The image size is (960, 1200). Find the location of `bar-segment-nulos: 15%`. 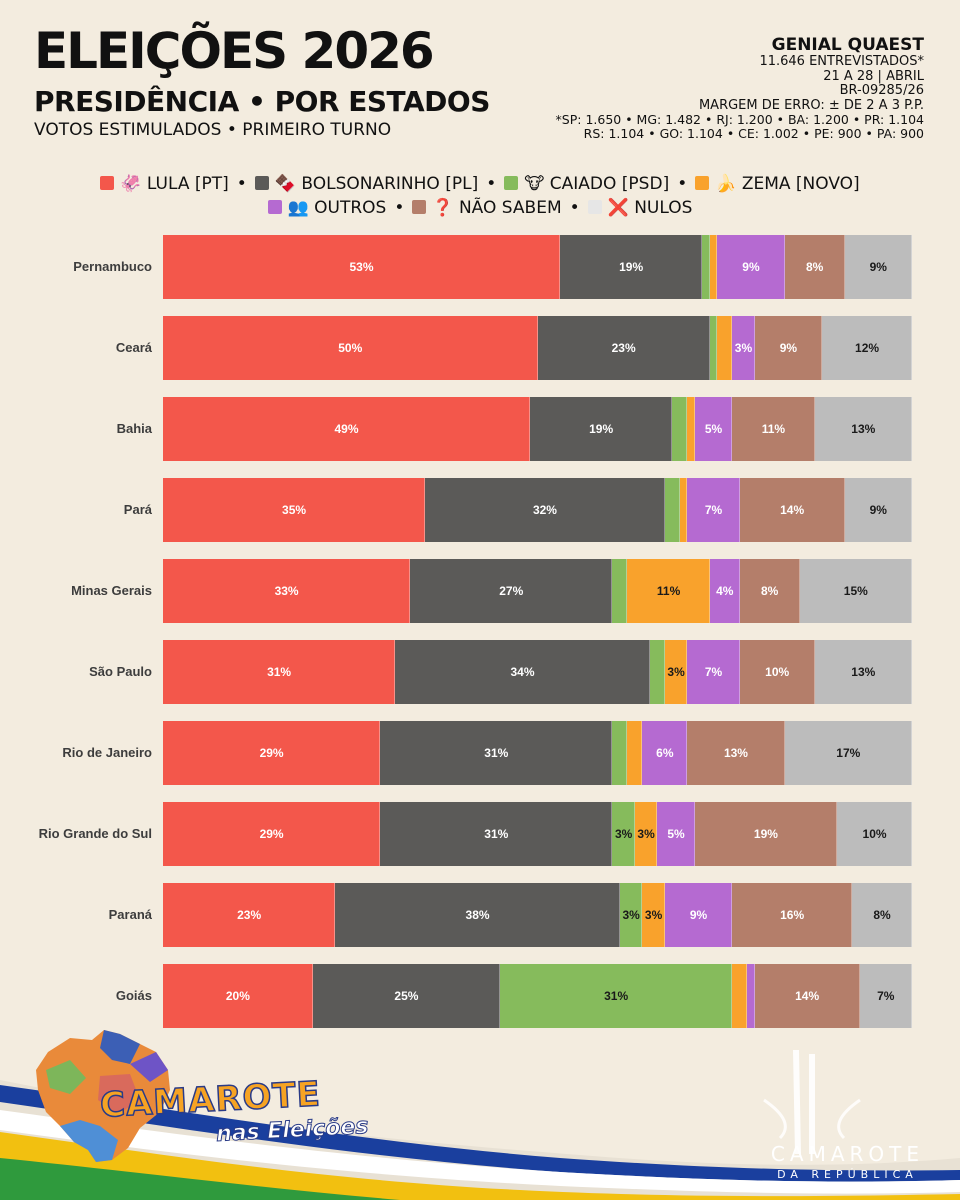

bar-segment-nulos: 15% is located at coordinates (855, 591).